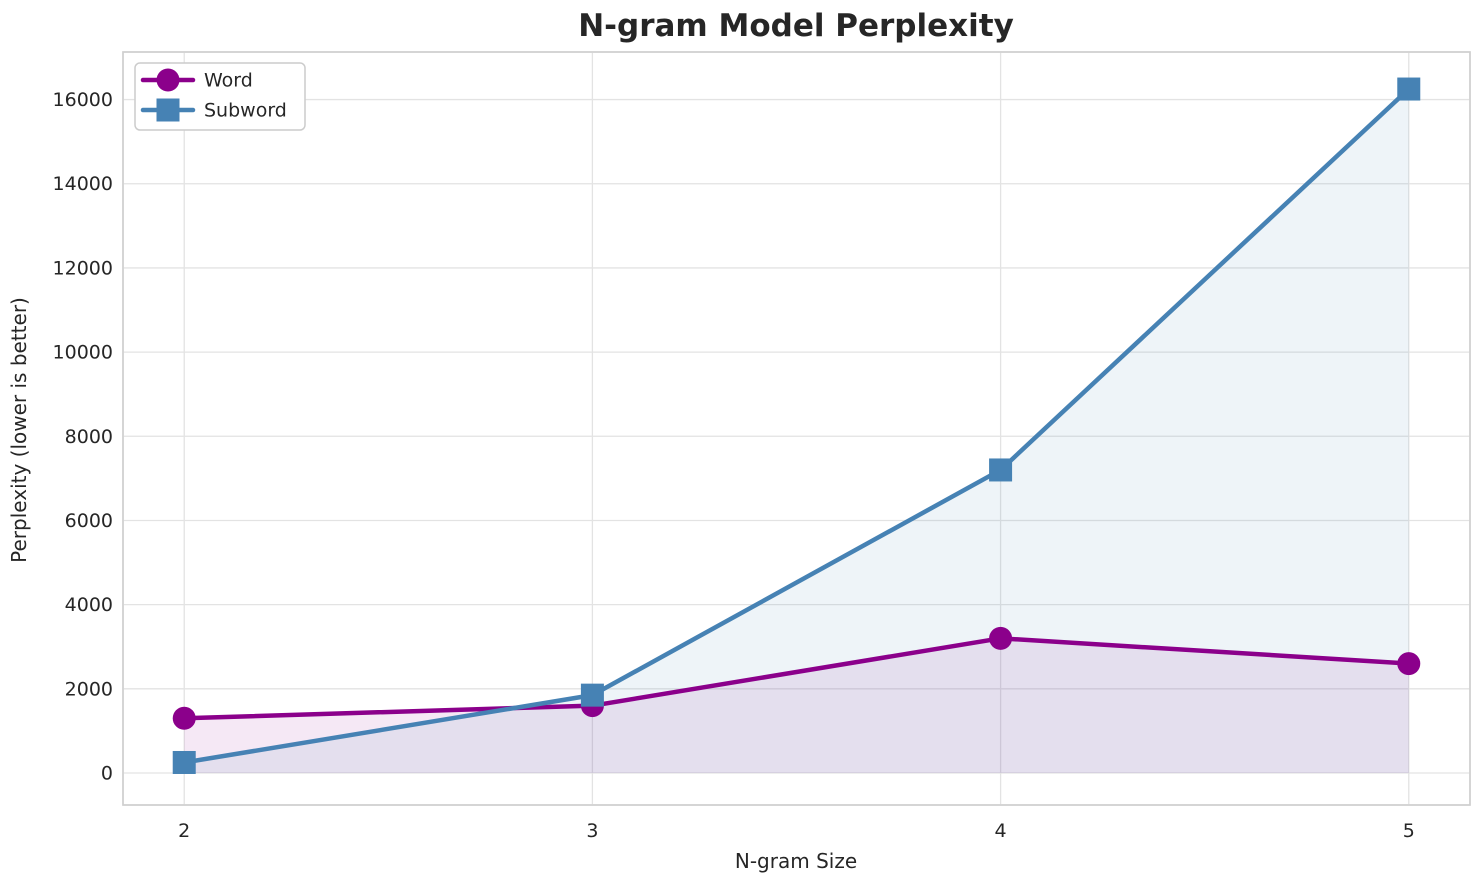  I want to click on x-axis-label: N-gram Size, so click(796, 861).